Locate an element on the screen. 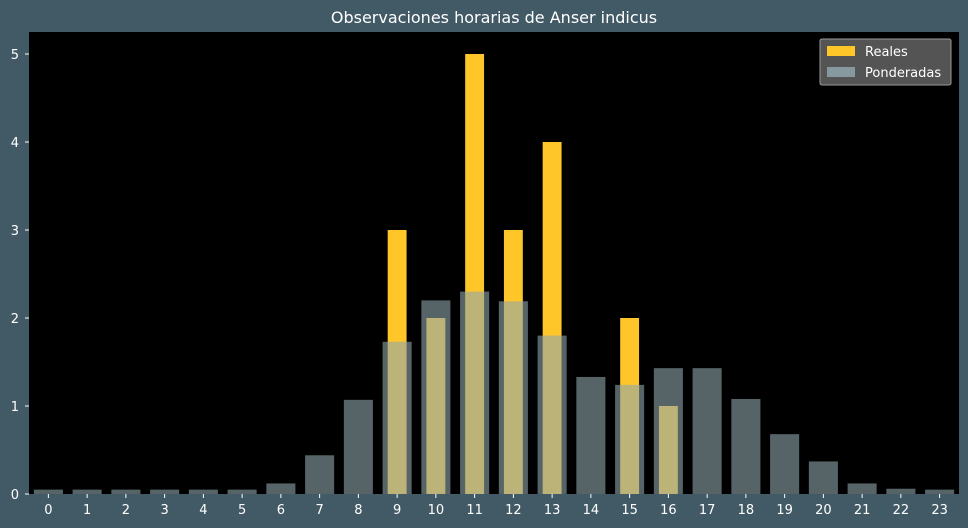  x-tick-label: 9 is located at coordinates (397, 510).